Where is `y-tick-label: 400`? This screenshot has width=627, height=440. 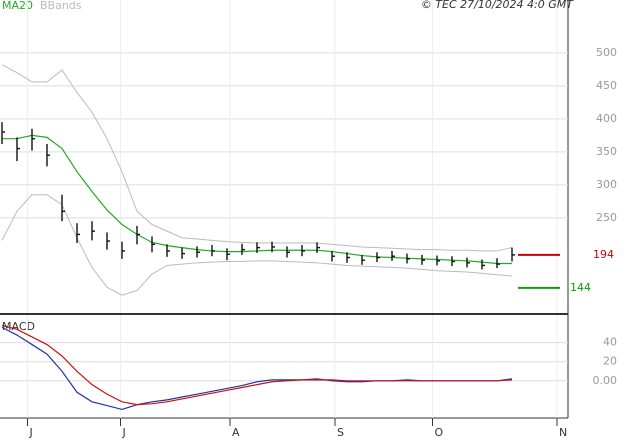
y-tick-label: 400 is located at coordinates (606, 118).